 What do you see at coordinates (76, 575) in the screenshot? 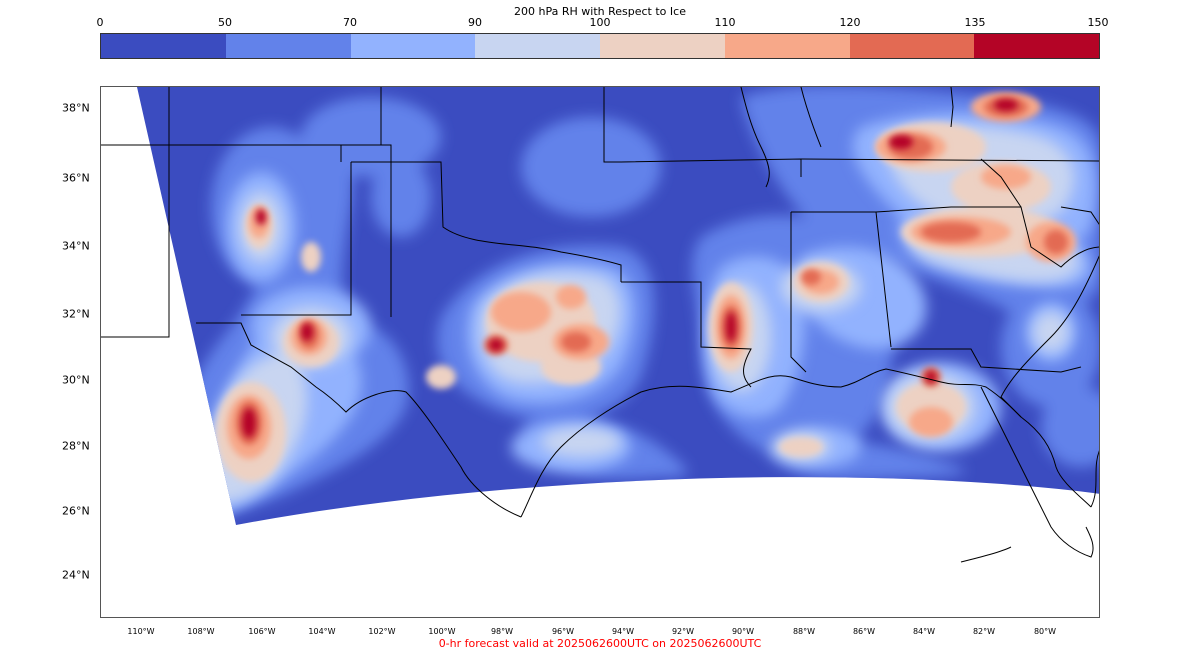
I see `lat-label: 24°N` at bounding box center [76, 575].